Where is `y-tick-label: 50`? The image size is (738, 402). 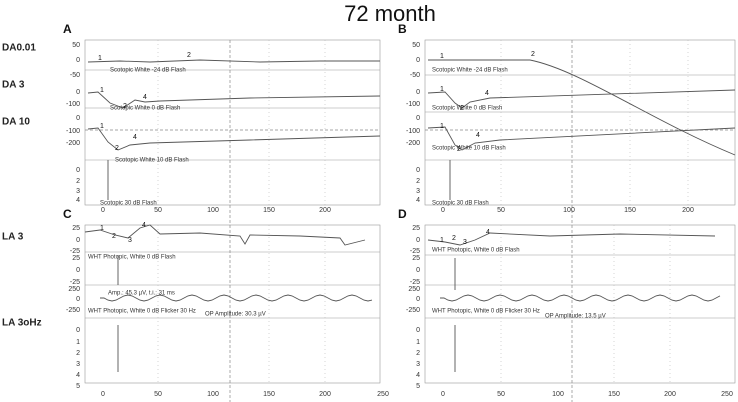 y-tick-label: 50 is located at coordinates (76, 45).